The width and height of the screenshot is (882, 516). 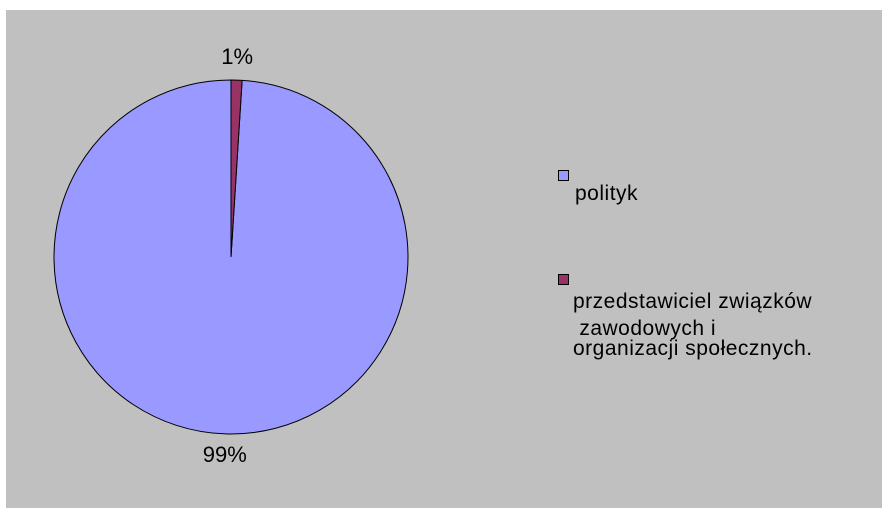 I want to click on slice-label-przedstawiciel: 1%, so click(x=237, y=57).